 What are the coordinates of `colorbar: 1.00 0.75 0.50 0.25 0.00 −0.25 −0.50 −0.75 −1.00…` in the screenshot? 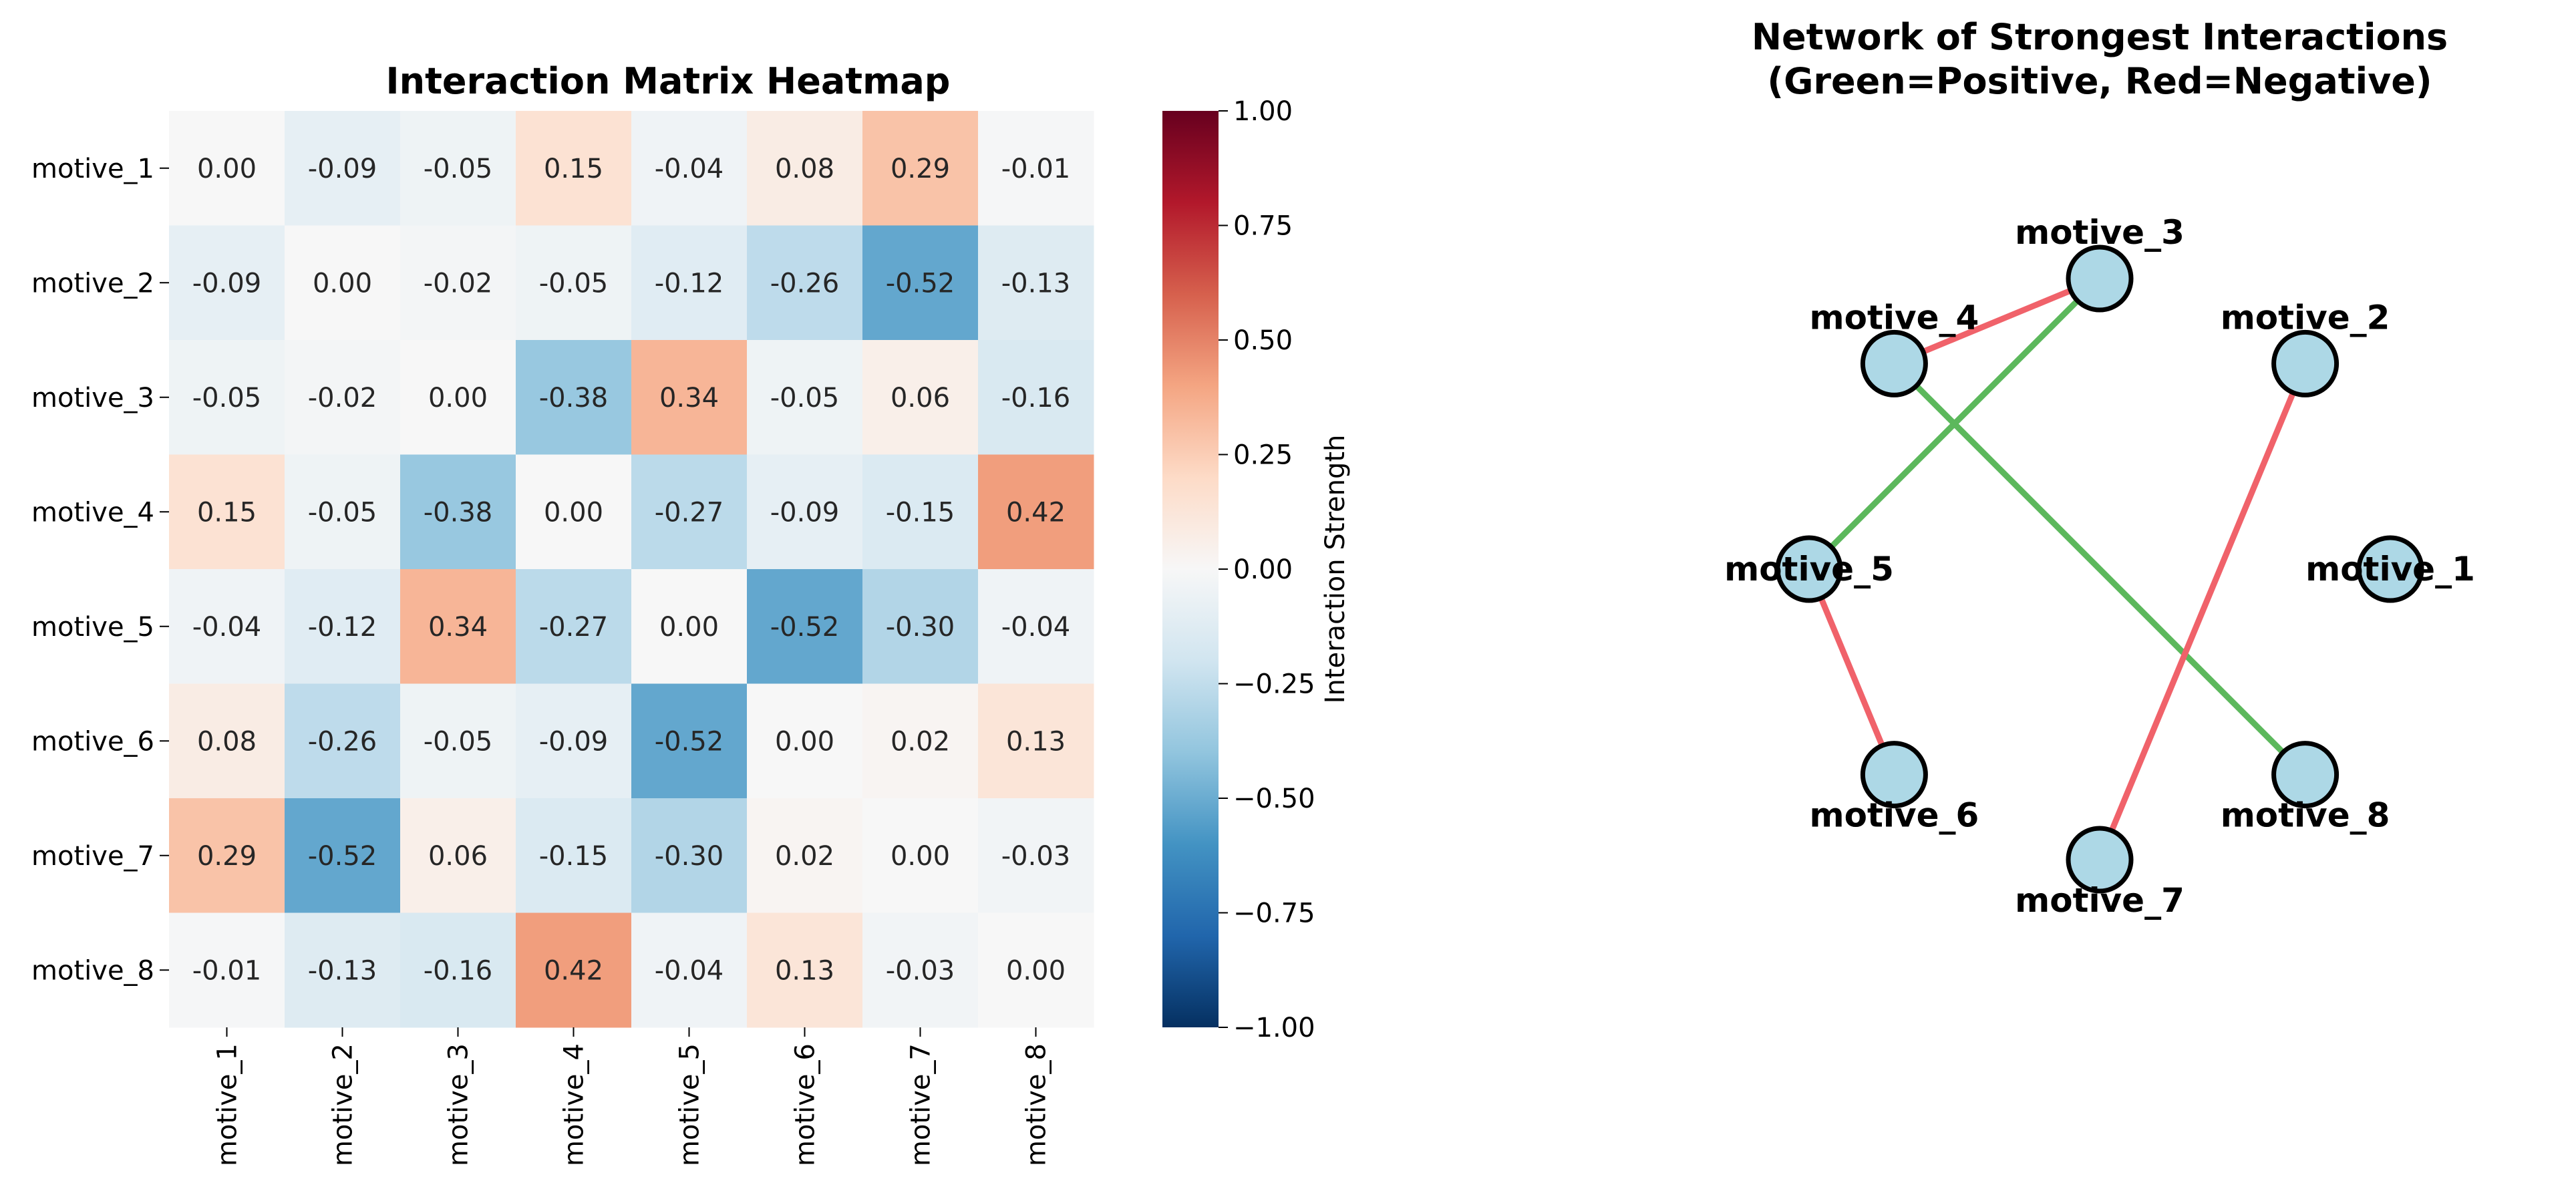 It's located at (1256, 569).